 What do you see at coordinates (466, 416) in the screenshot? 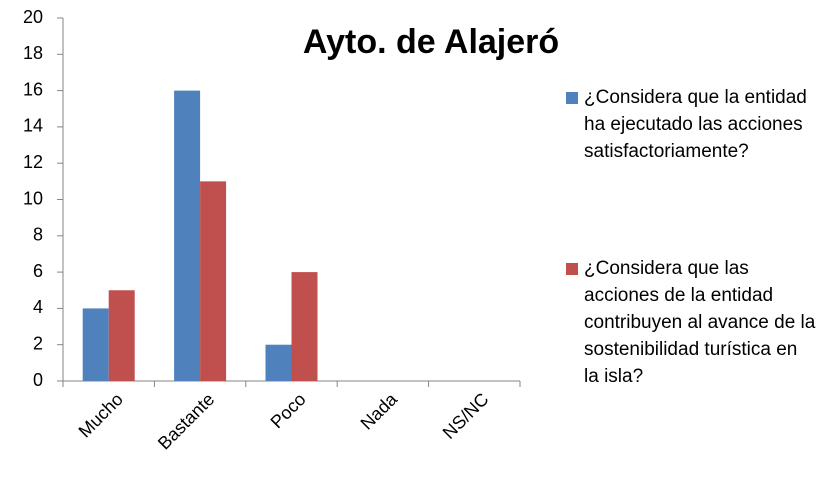
I see `x-tick-label: NS/NC` at bounding box center [466, 416].